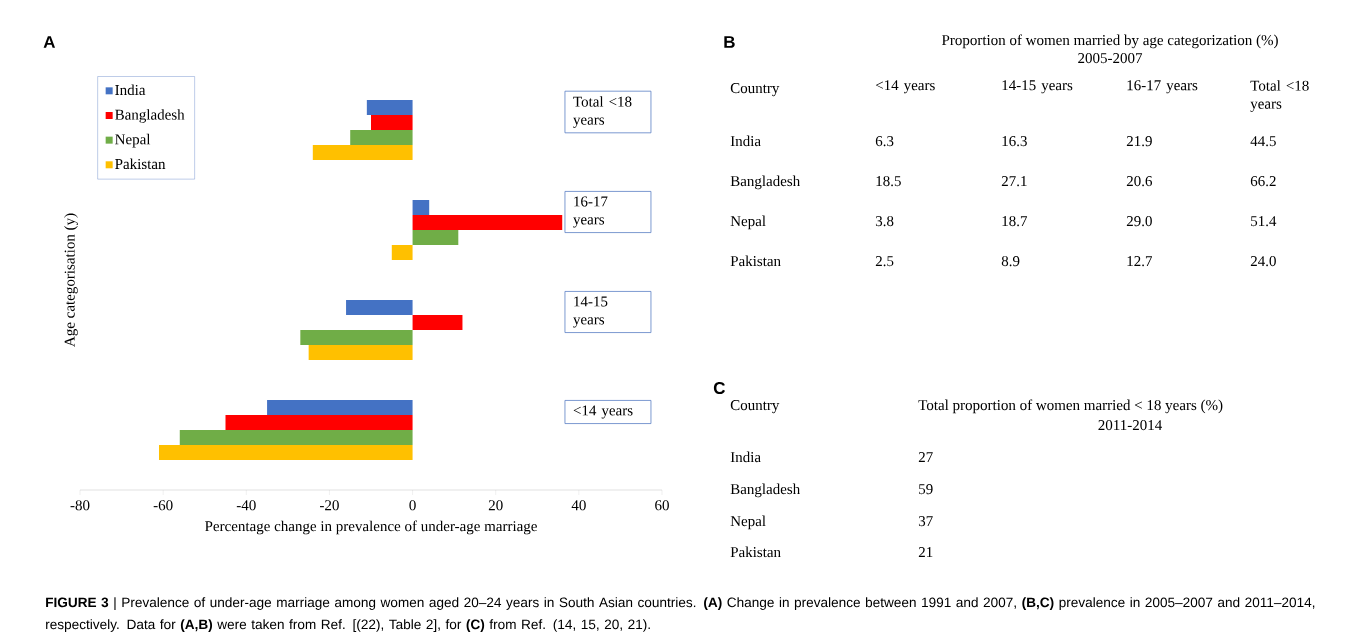 This screenshot has width=1355, height=643. Describe the element at coordinates (1139, 141) in the screenshot. I see `text: 21.9` at that location.